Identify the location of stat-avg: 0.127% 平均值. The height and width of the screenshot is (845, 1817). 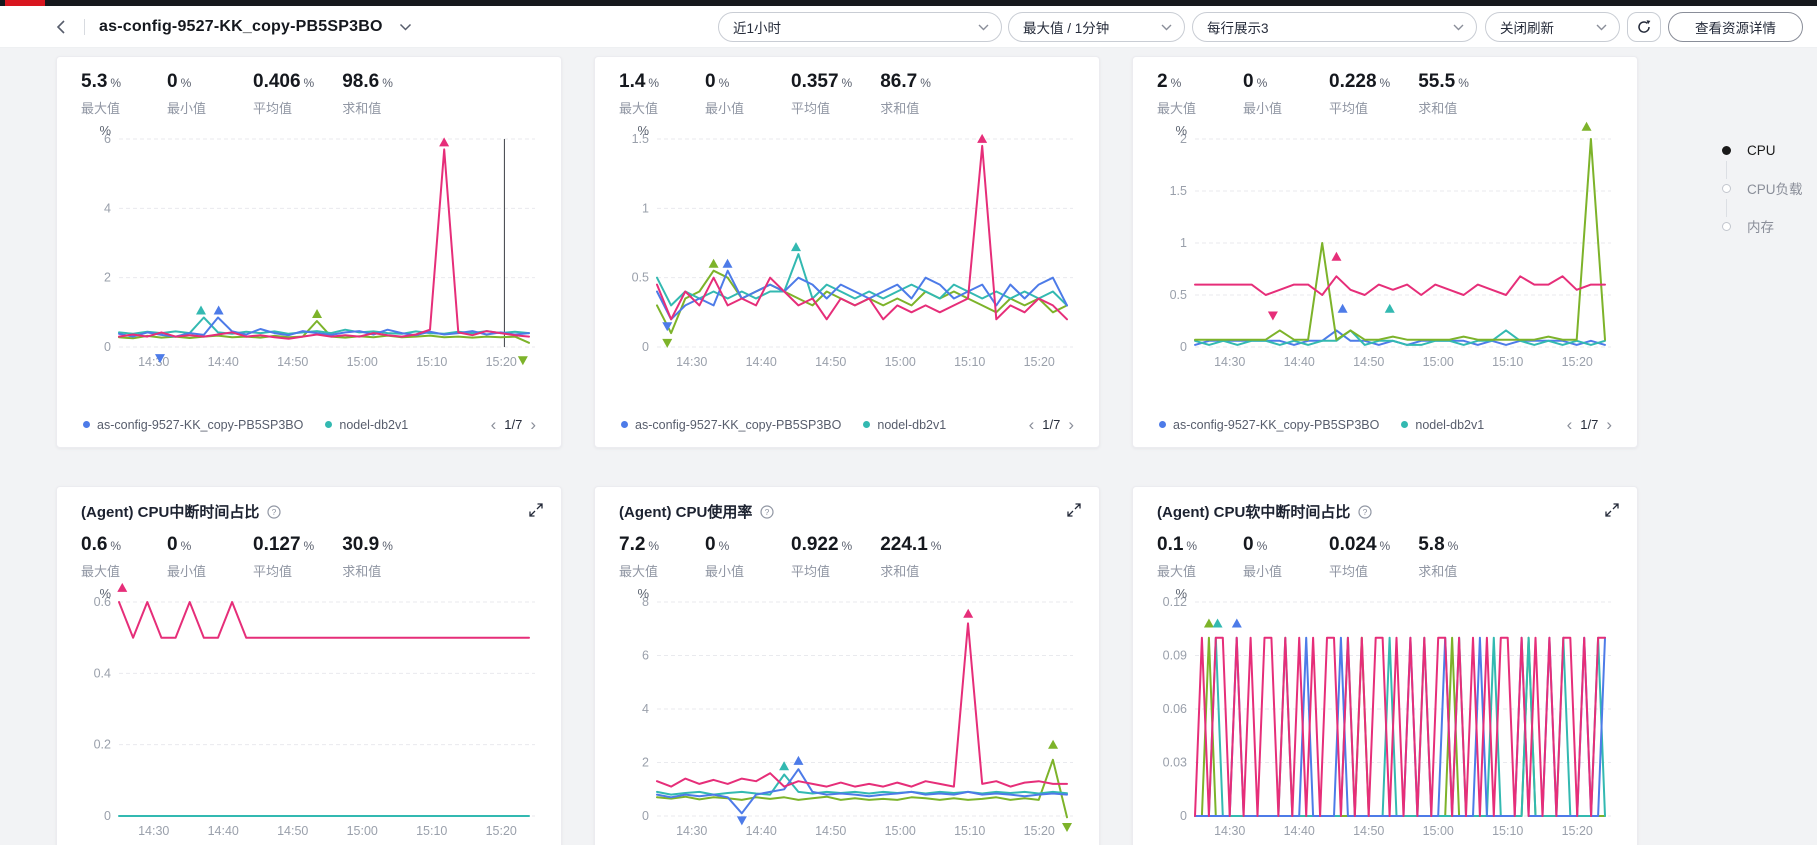
(284, 556).